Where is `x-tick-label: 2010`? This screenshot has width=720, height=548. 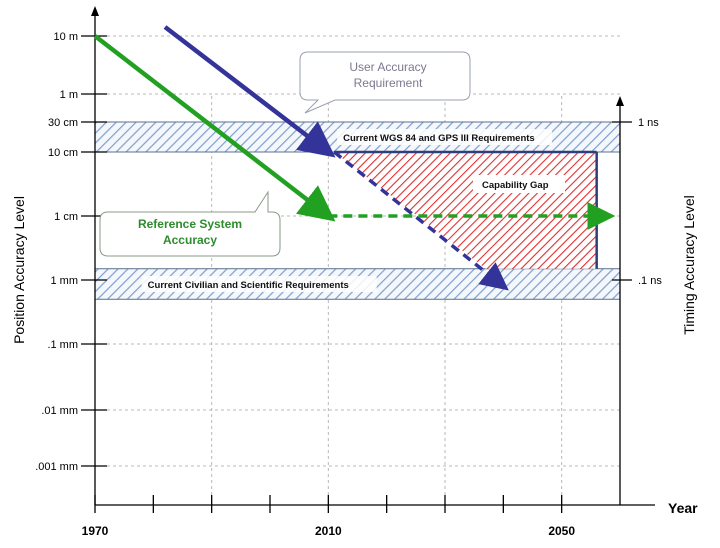 x-tick-label: 2010 is located at coordinates (328, 531).